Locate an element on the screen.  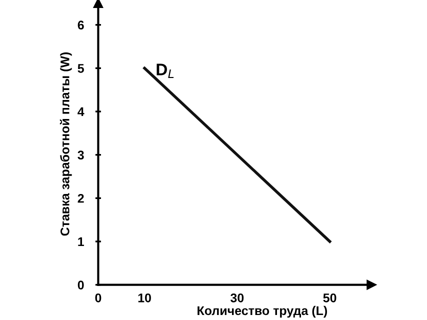
x-axis-title: Количество труда (L) is located at coordinates (262, 312).